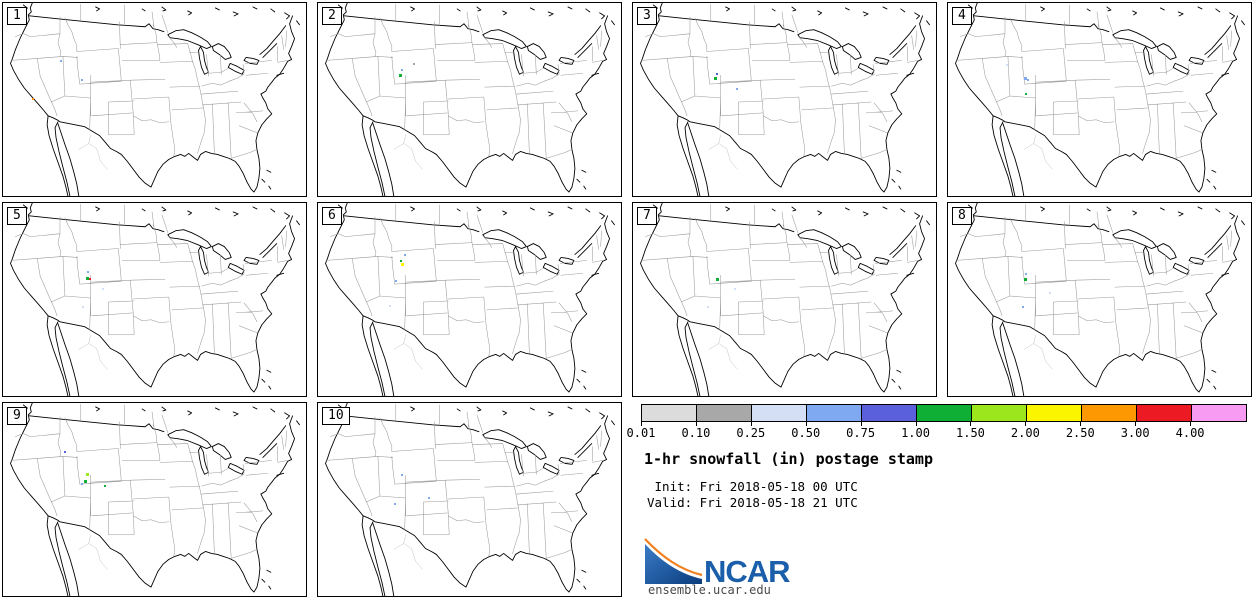 The width and height of the screenshot is (1260, 597). I want to click on forecast-panel-7: 7, so click(784, 299).